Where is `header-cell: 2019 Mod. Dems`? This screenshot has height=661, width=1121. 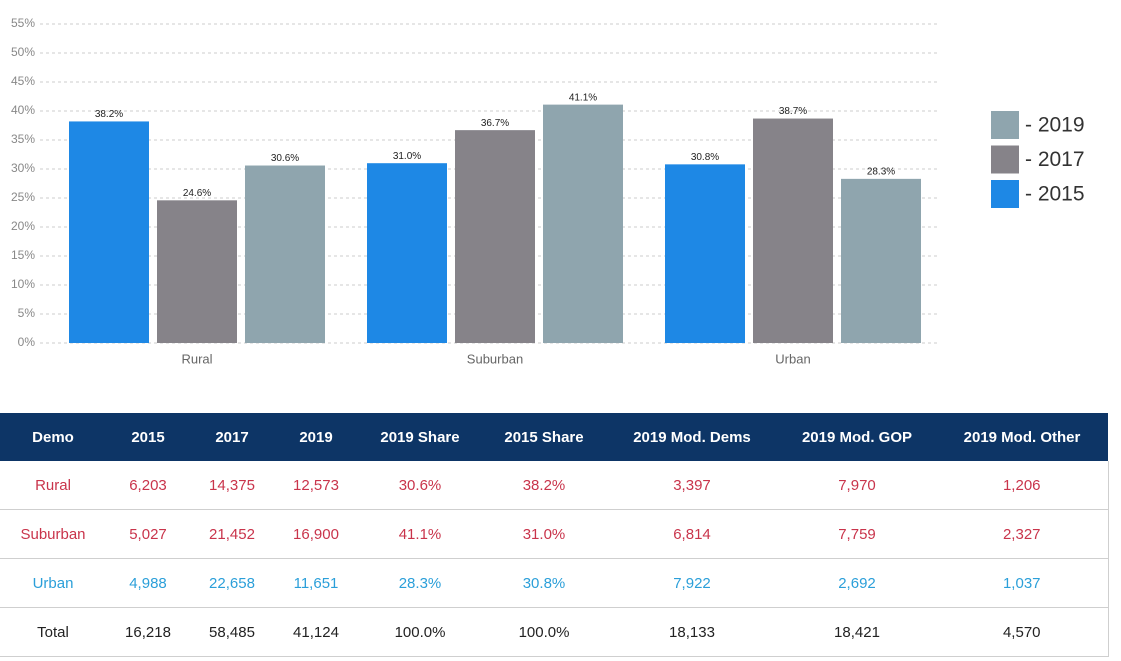 header-cell: 2019 Mod. Dems is located at coordinates (692, 437).